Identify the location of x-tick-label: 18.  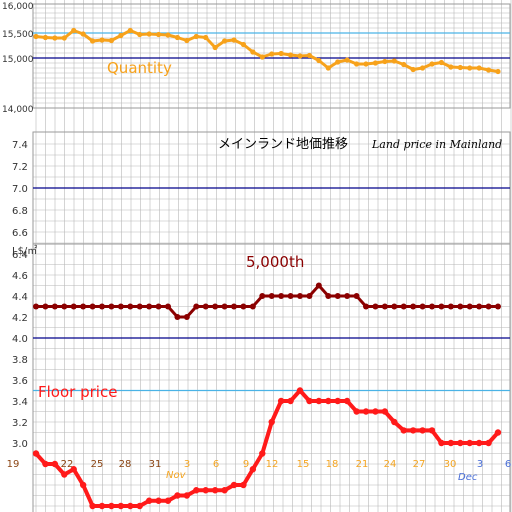
(332, 464).